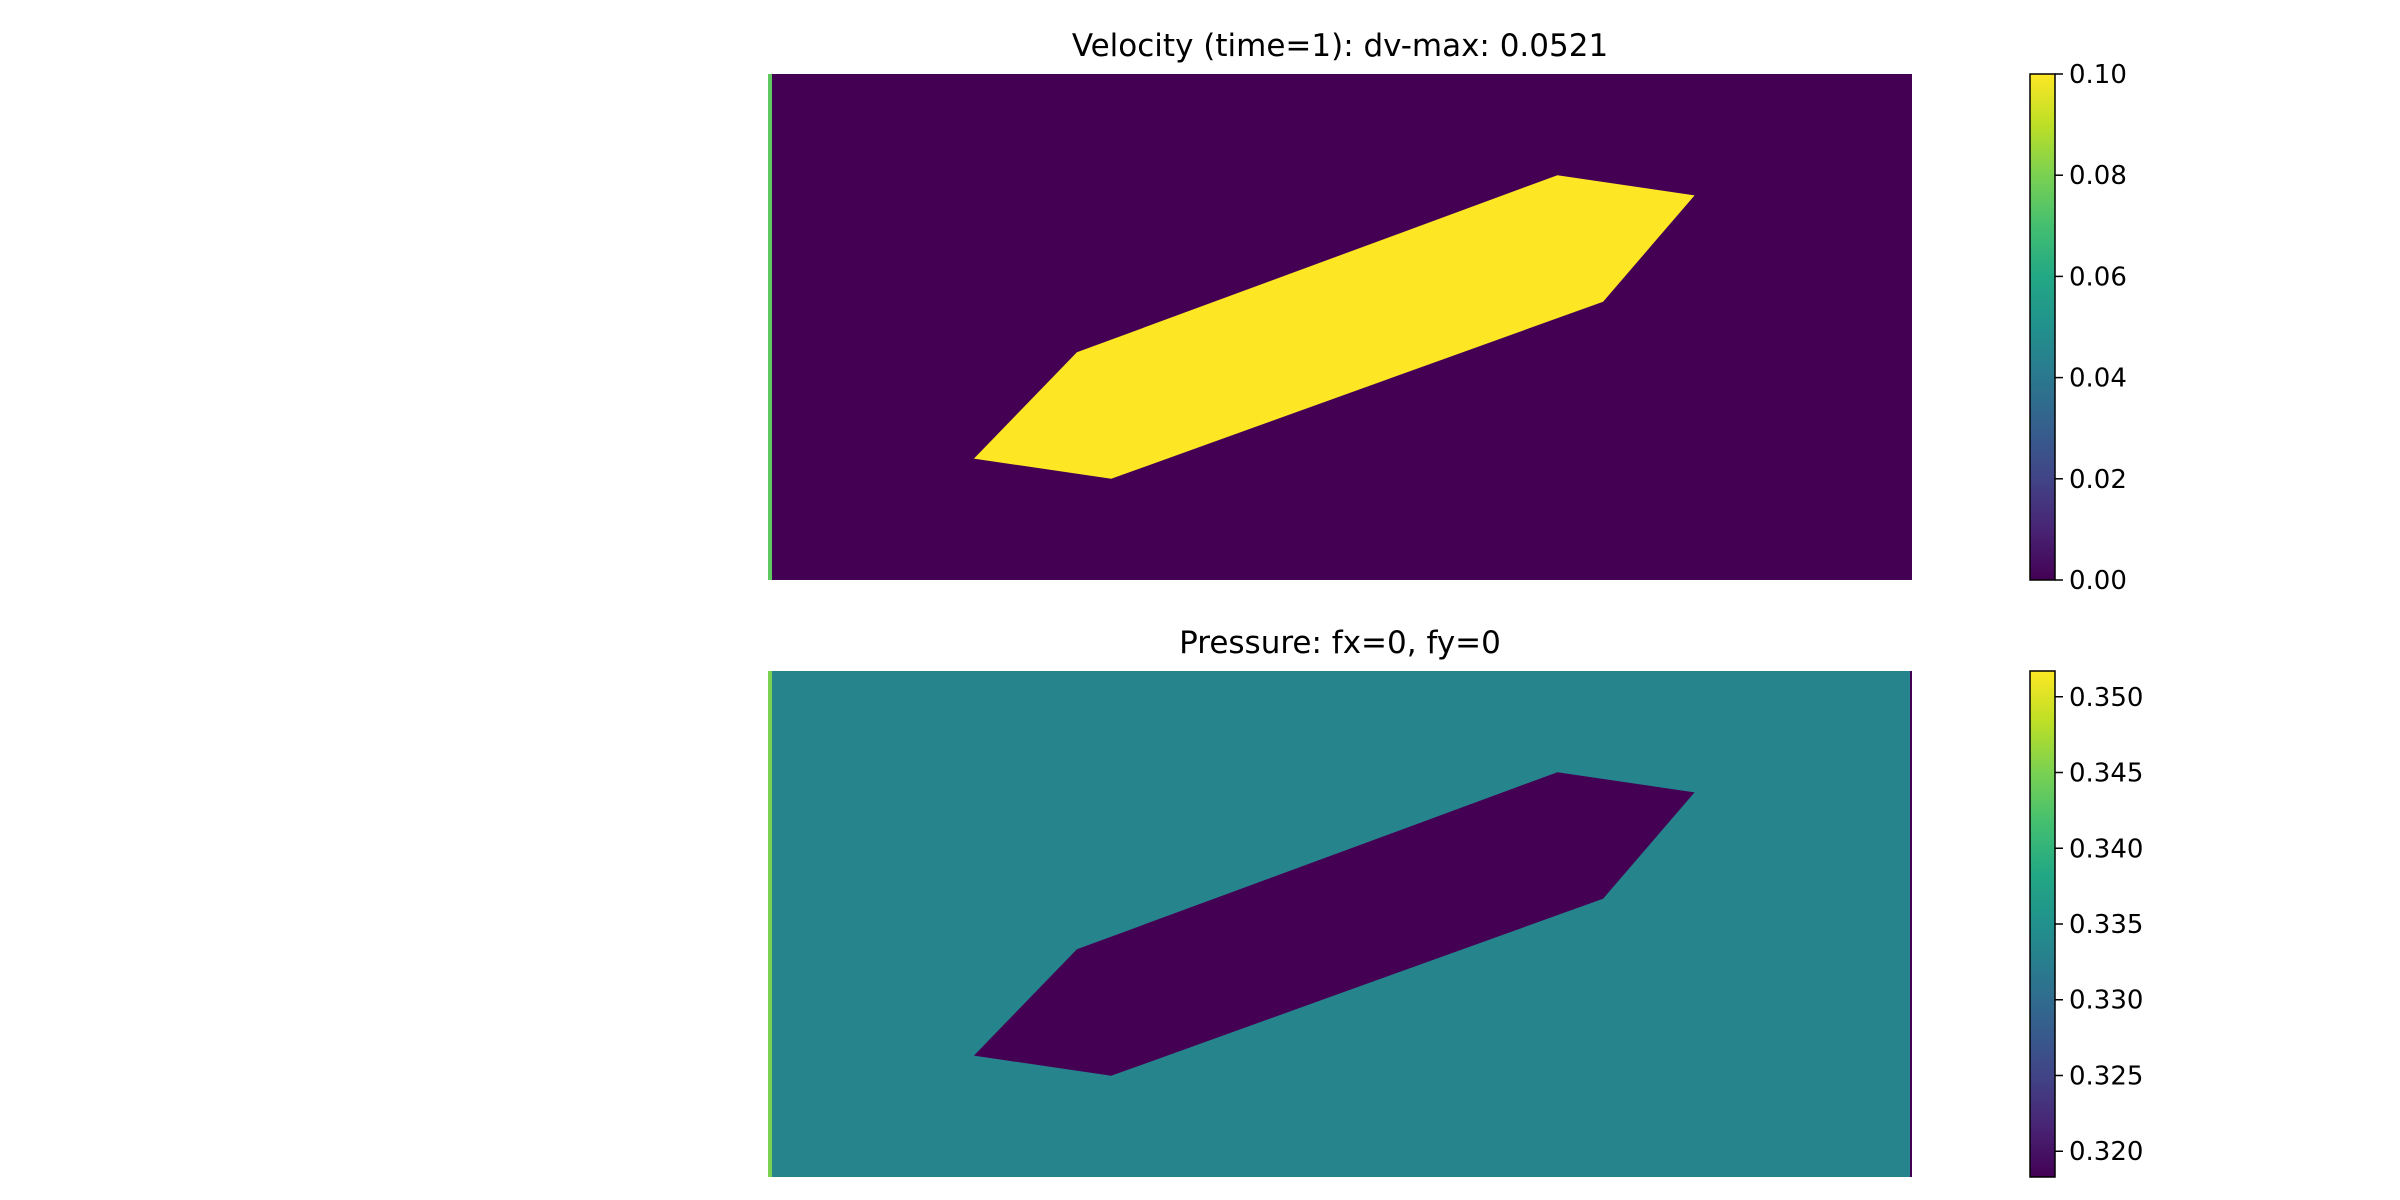 This screenshot has width=2400, height=1200. Describe the element at coordinates (2098, 277) in the screenshot. I see `velocity-colorbar-tick-label: 0.06` at that location.